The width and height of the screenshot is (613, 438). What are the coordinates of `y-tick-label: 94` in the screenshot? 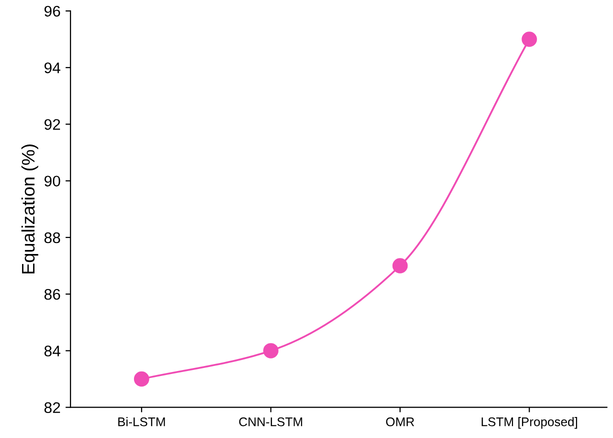 It's located at (52, 68).